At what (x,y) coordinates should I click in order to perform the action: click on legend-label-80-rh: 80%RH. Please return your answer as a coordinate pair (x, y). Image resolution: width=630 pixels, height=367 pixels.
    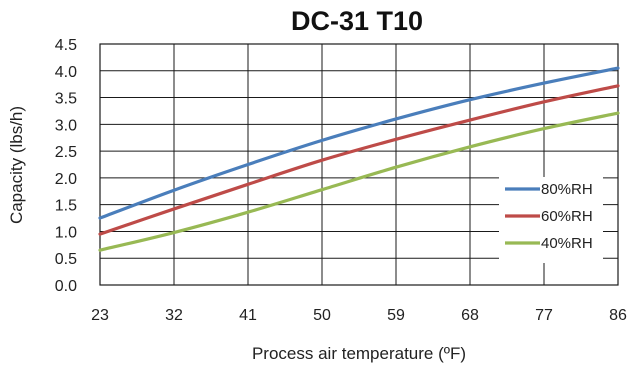
    Looking at the image, I should click on (567, 189).